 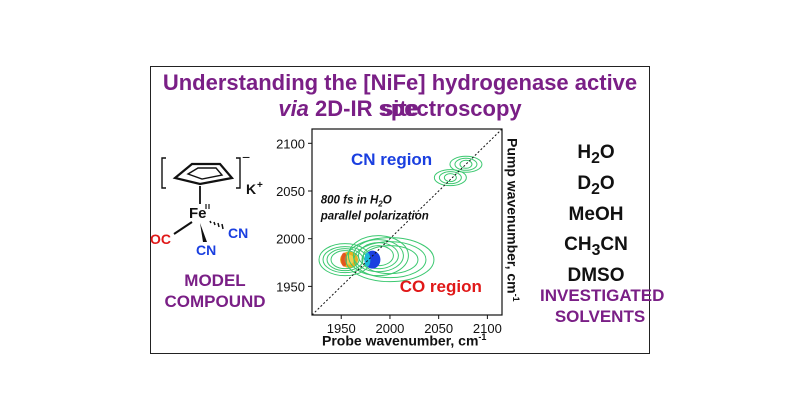 I want to click on fe-cn-wedge, so click(x=203, y=232).